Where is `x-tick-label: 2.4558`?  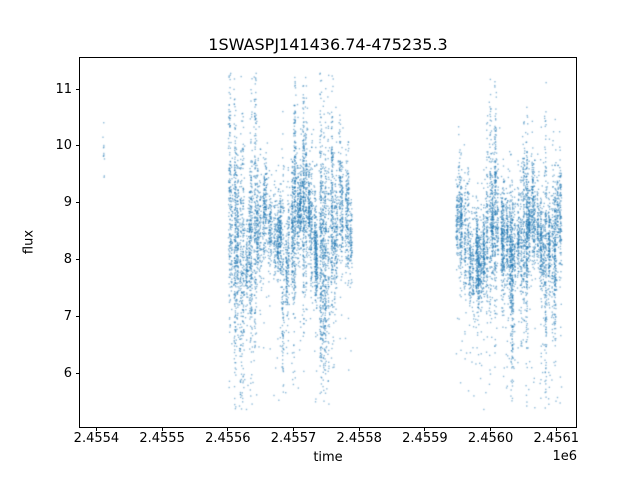 x-tick-label: 2.4558 is located at coordinates (359, 438).